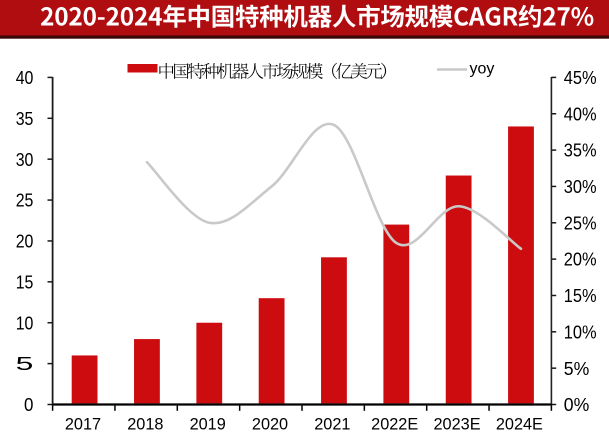 The image size is (609, 434). Describe the element at coordinates (25, 160) in the screenshot. I see `svg-text: 30` at that location.